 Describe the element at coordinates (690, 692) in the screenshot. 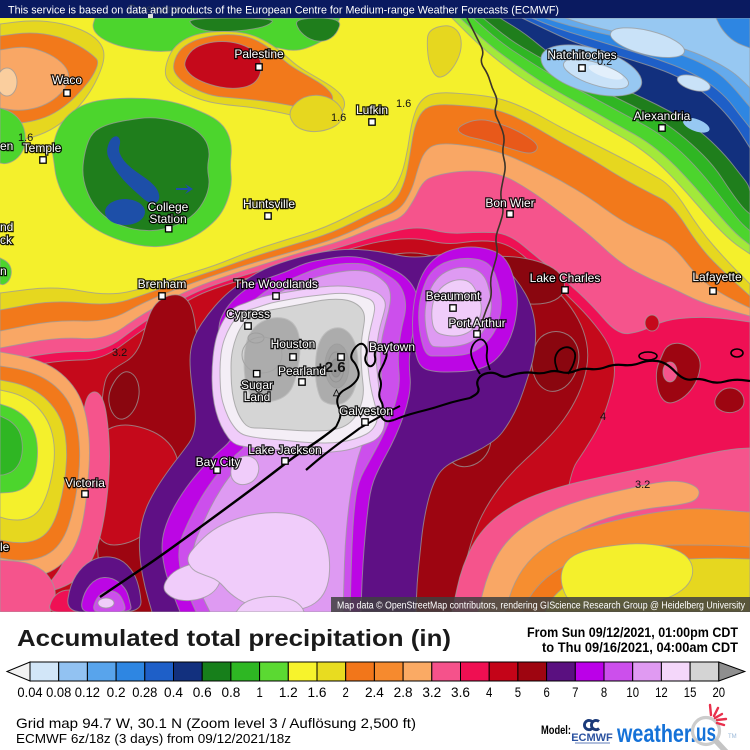

I see `svg-text: 15` at that location.